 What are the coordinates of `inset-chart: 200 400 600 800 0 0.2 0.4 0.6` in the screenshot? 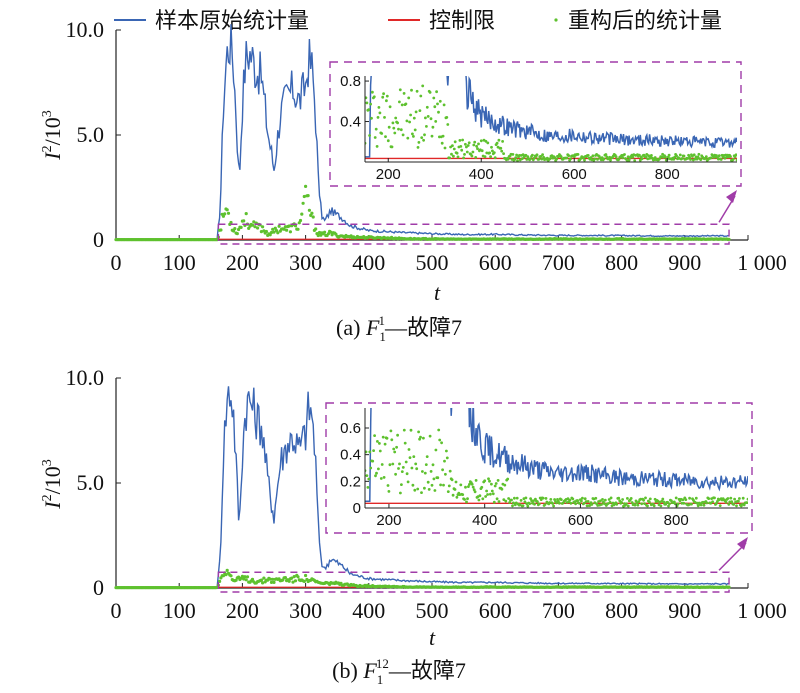 It's located at (544, 468).